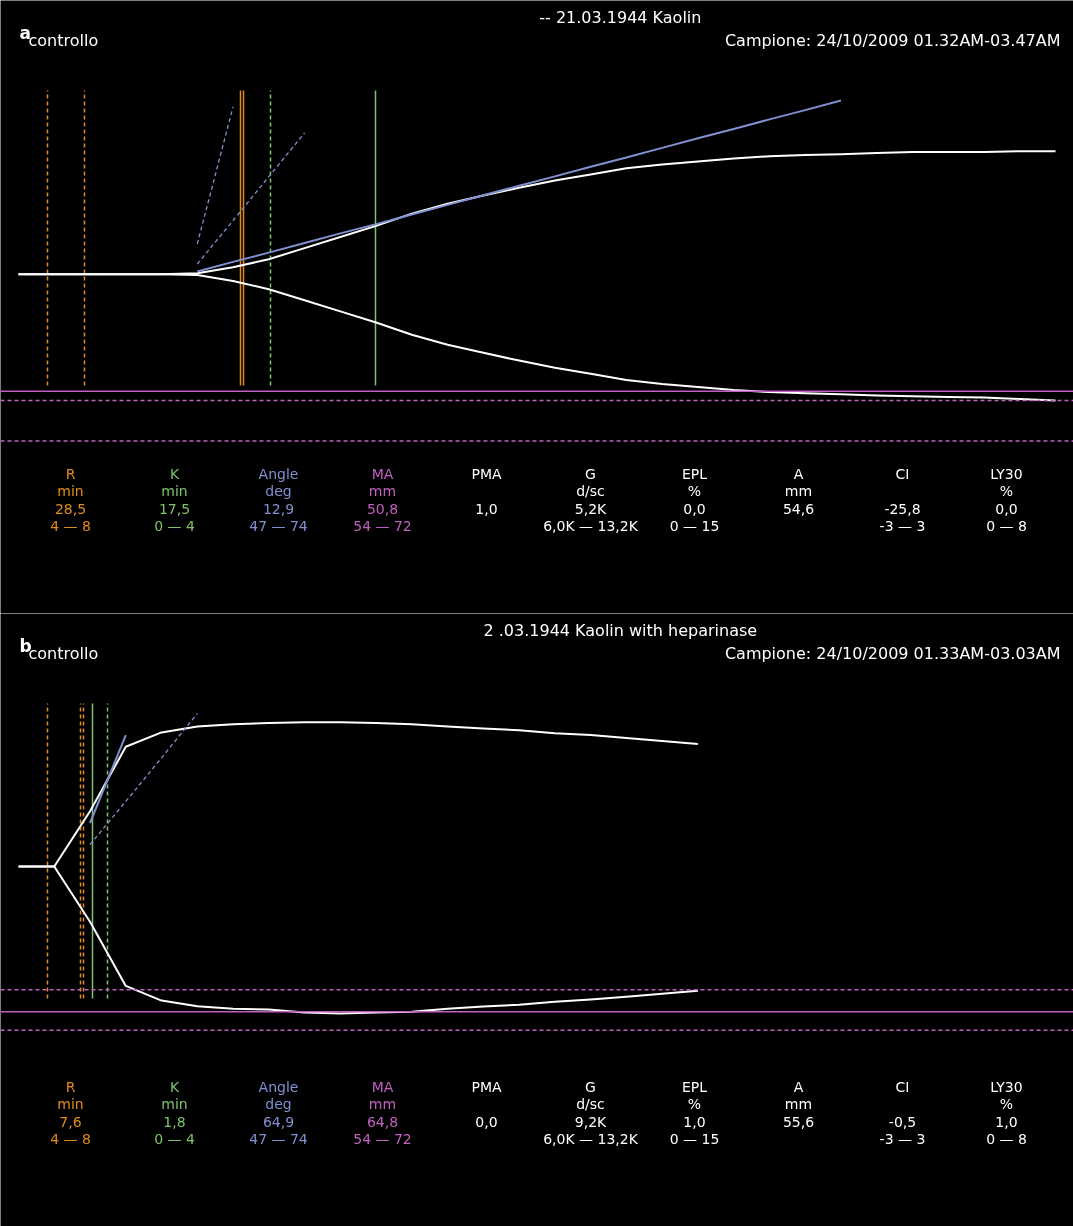 The width and height of the screenshot is (1073, 1226). Describe the element at coordinates (278, 1112) in the screenshot. I see `text: Angle deg 64,9 47 — 74` at that location.